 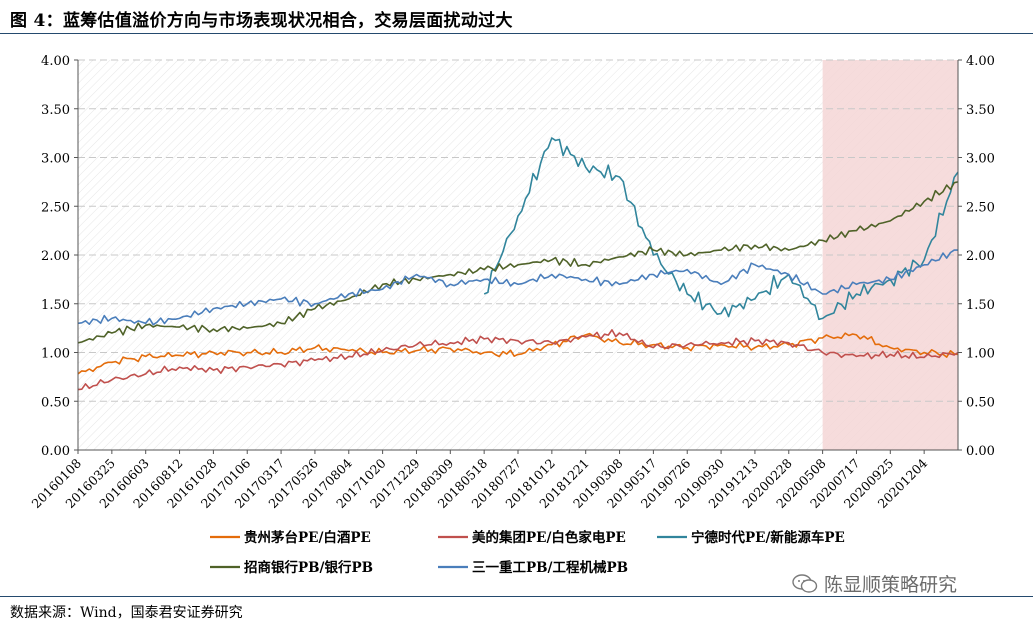 What do you see at coordinates (55, 305) in the screenshot?
I see `y-tick-label-left: 1.50` at bounding box center [55, 305].